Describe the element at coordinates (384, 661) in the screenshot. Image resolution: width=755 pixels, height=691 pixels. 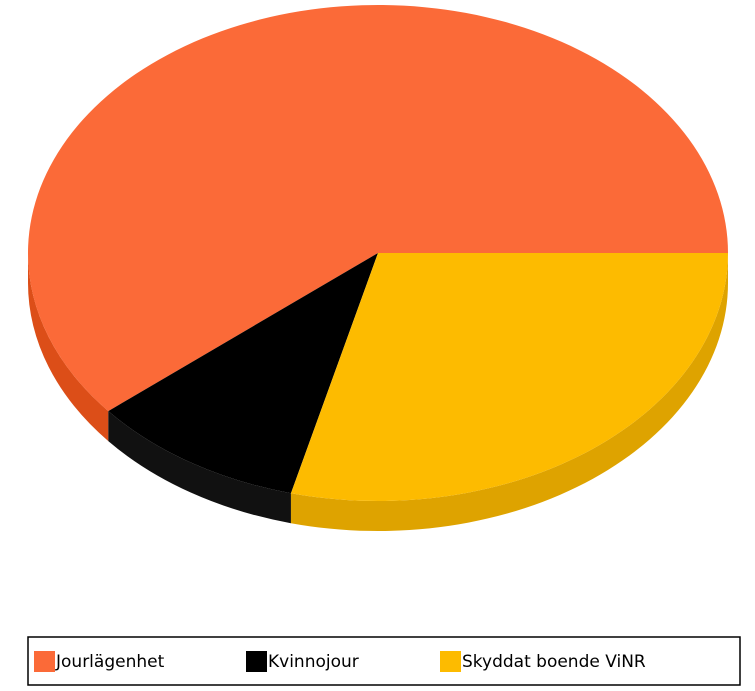
I see `legend-box` at that location.